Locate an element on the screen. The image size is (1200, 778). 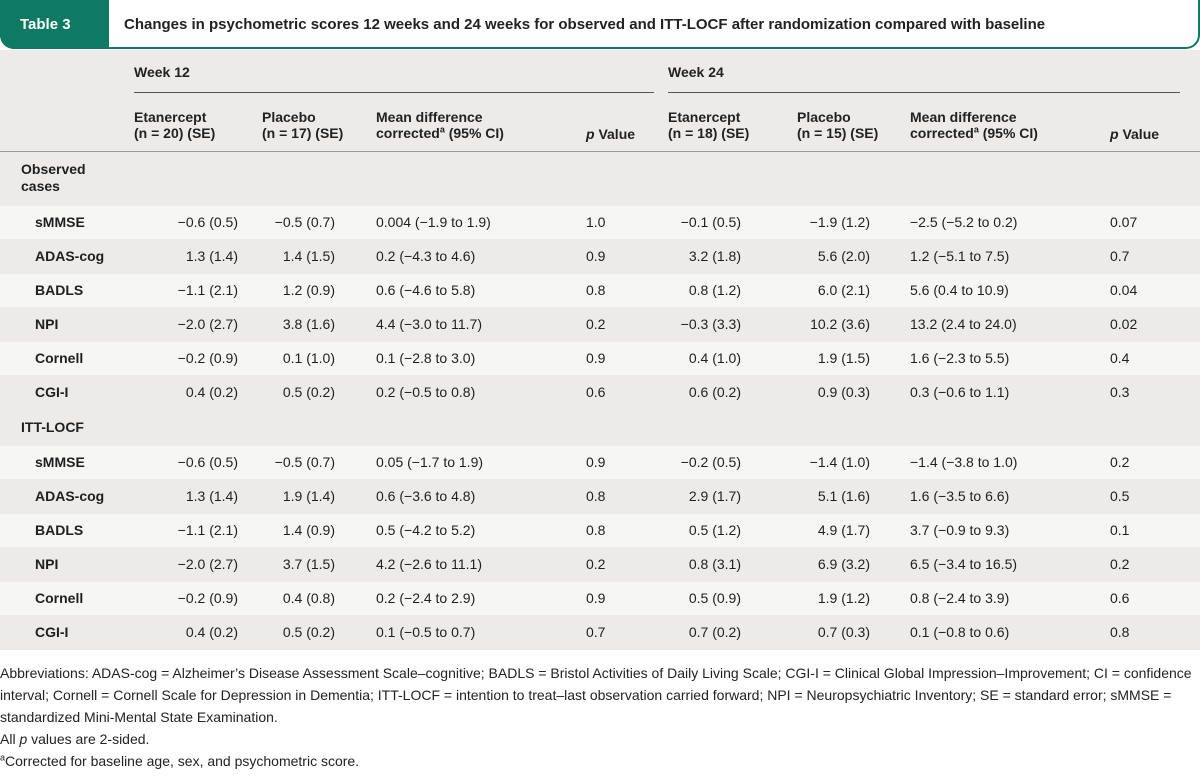
table-cell: 0.8 (3.1) is located at coordinates (714, 564).